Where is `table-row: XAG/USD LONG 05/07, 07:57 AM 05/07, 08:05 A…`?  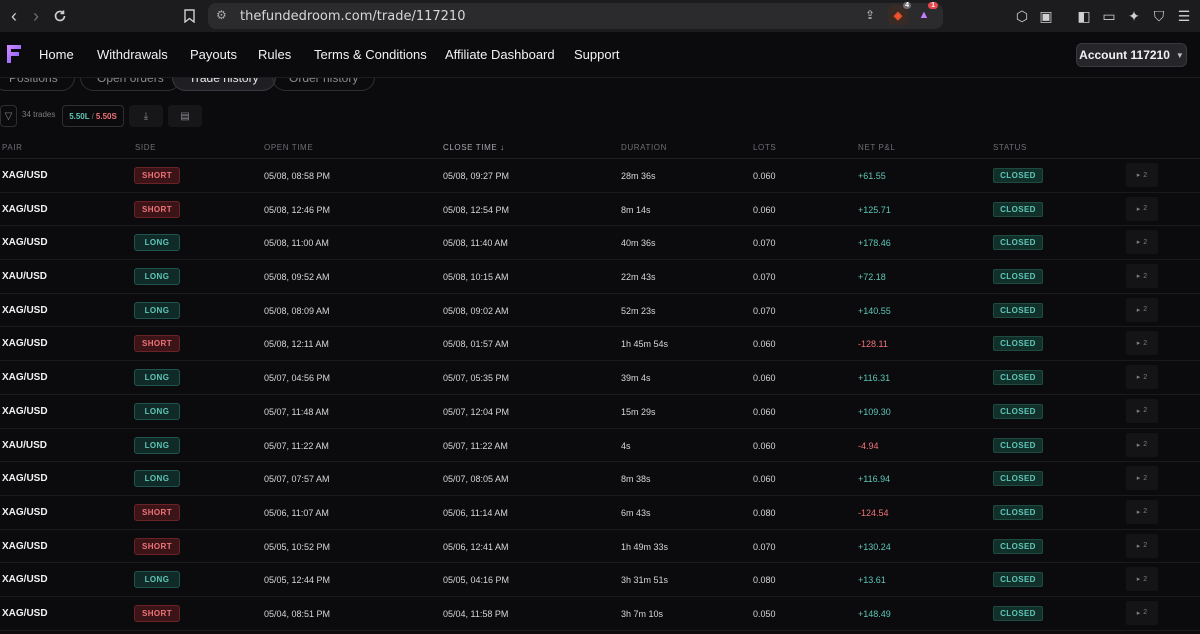
table-row: XAG/USD LONG 05/07, 07:57 AM 05/07, 08:05 A… is located at coordinates (600, 479).